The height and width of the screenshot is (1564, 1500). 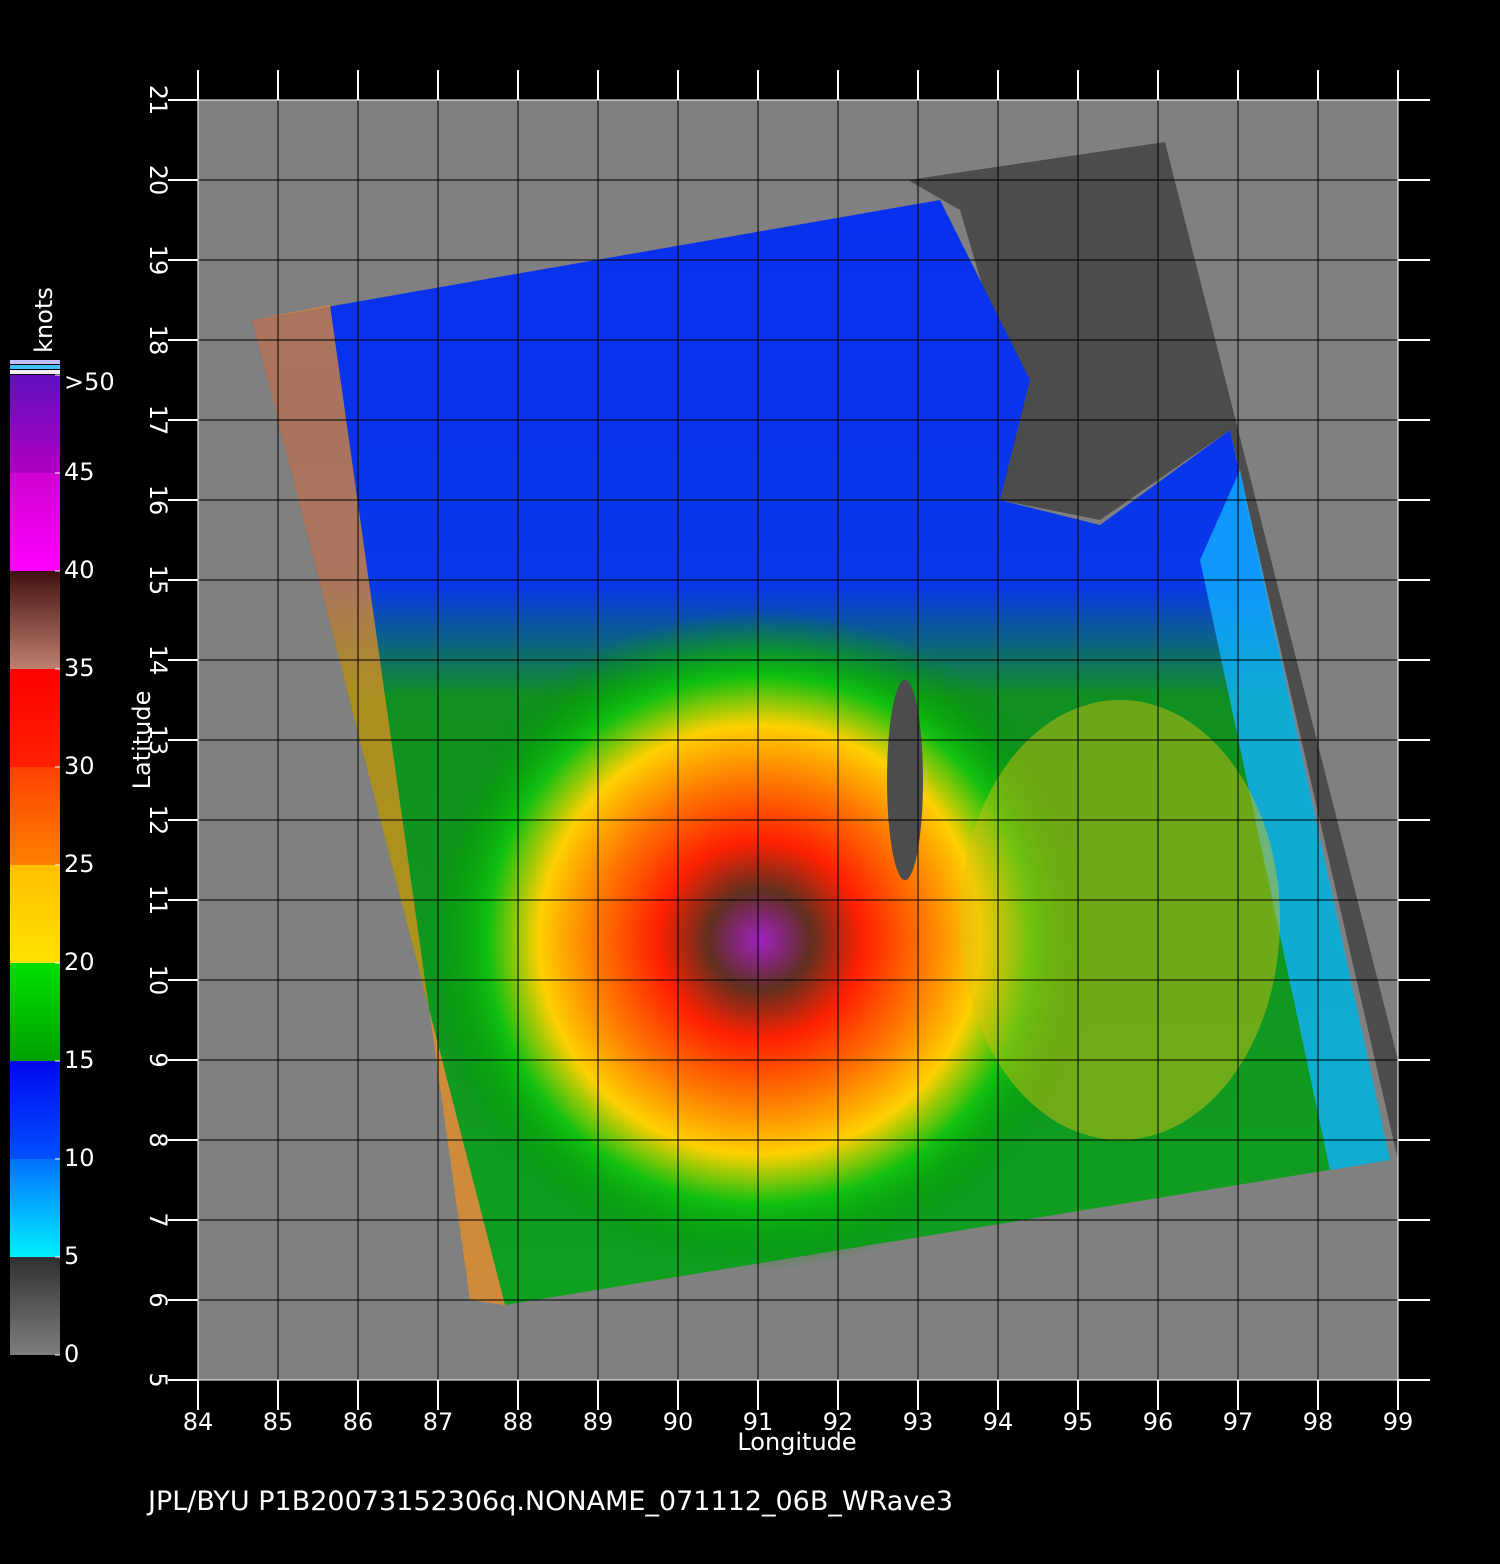 What do you see at coordinates (71, 1354) in the screenshot?
I see `colorbar-label: 0` at bounding box center [71, 1354].